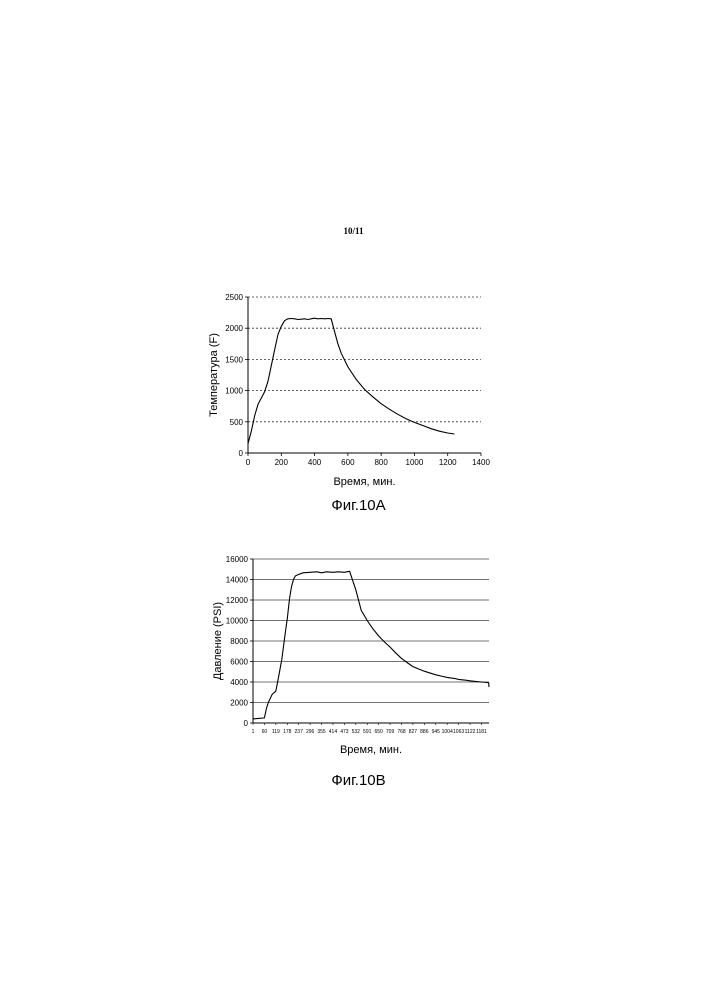 Image resolution: width=707 pixels, height=1000 pixels. What do you see at coordinates (239, 703) in the screenshot?
I see `y-tick-label: 2000` at bounding box center [239, 703].